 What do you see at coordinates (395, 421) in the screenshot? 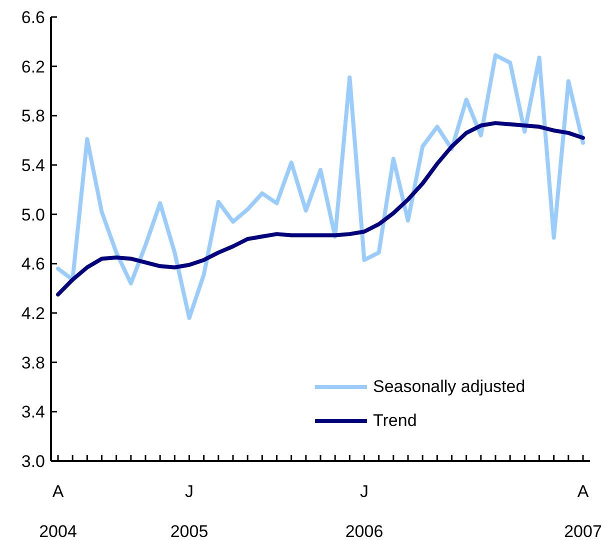
I see `legend-label: Trend` at bounding box center [395, 421].